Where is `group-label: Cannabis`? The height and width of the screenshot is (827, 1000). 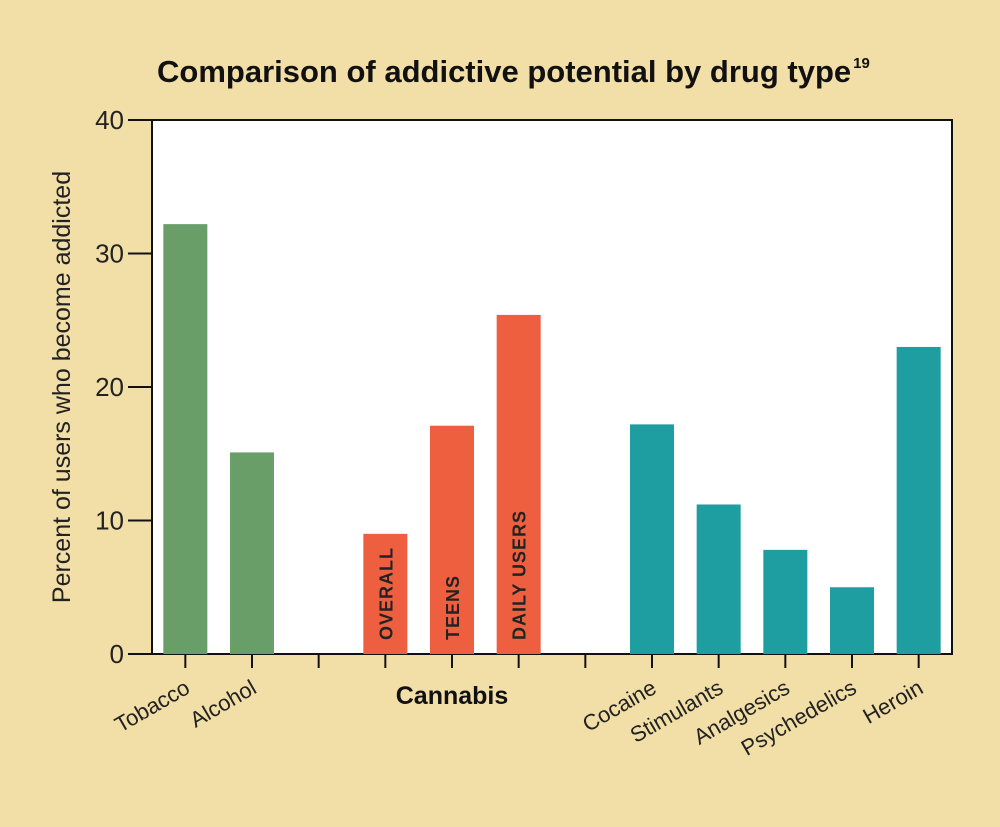 group-label: Cannabis is located at coordinates (452, 696).